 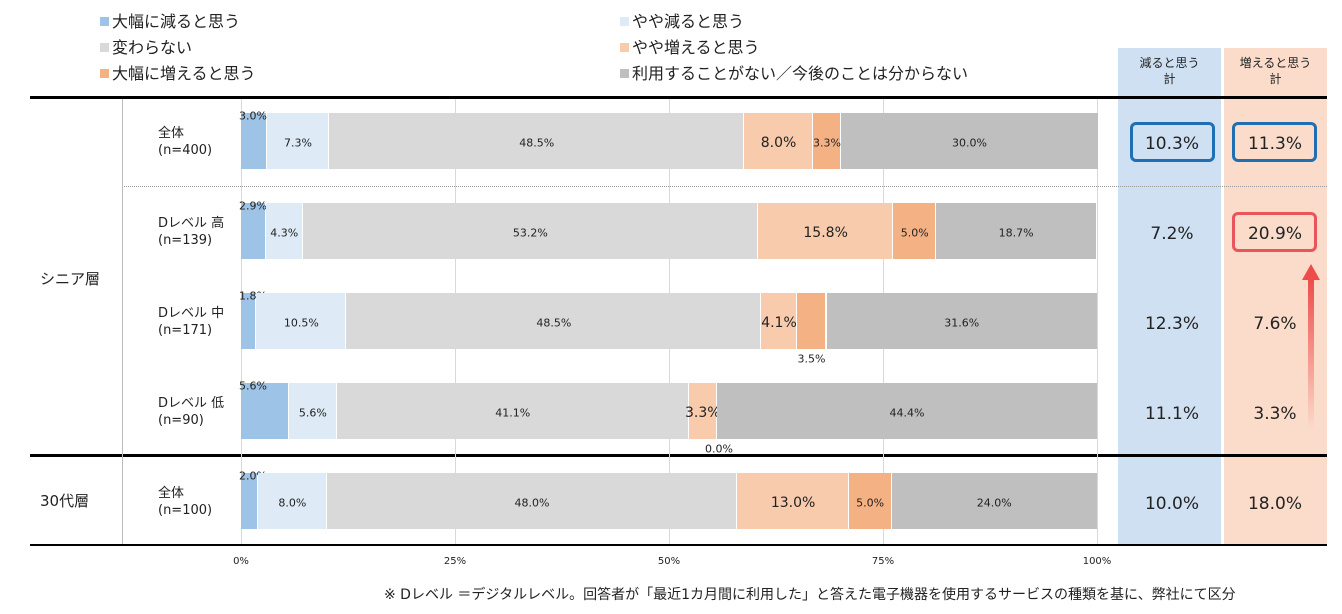 I want to click on data-label: 13.0%, so click(x=793, y=503).